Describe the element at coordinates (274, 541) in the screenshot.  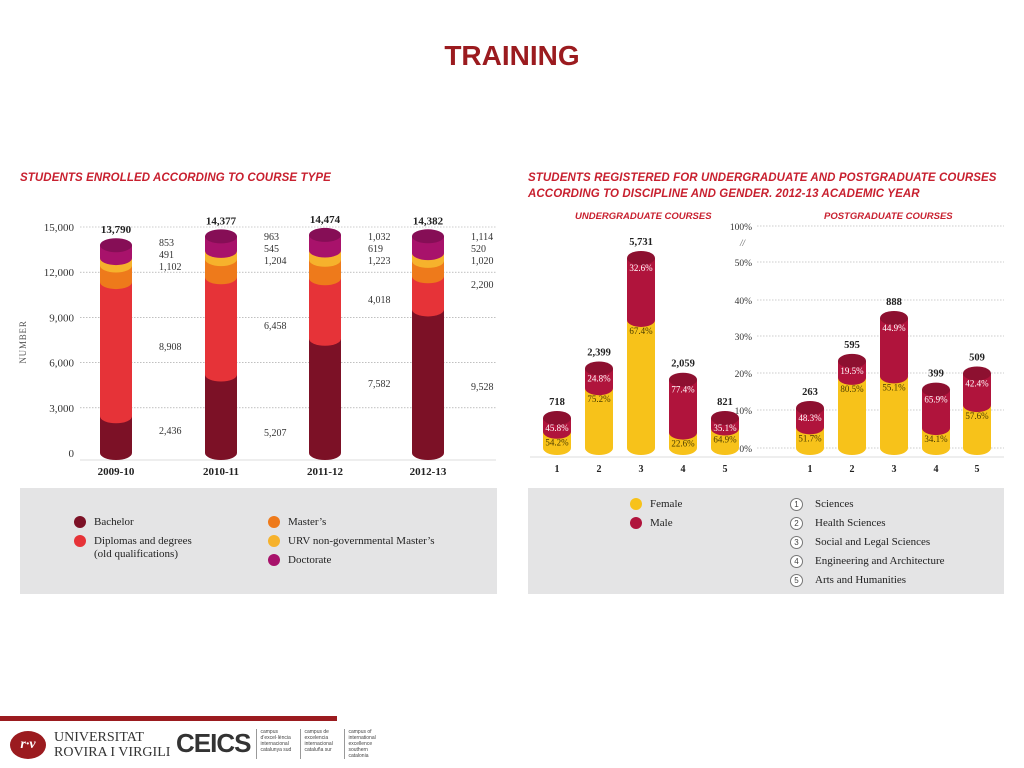
I see `legend-dot-urv-masters` at that location.